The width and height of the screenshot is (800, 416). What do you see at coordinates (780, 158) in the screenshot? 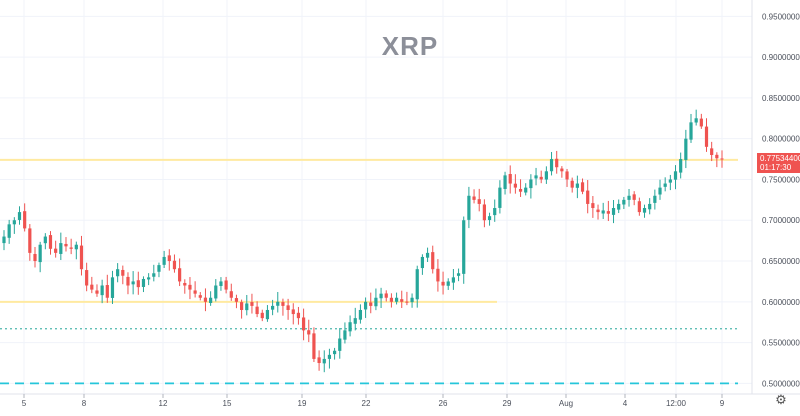
I see `current-price-label: 0.77534400` at bounding box center [780, 158].